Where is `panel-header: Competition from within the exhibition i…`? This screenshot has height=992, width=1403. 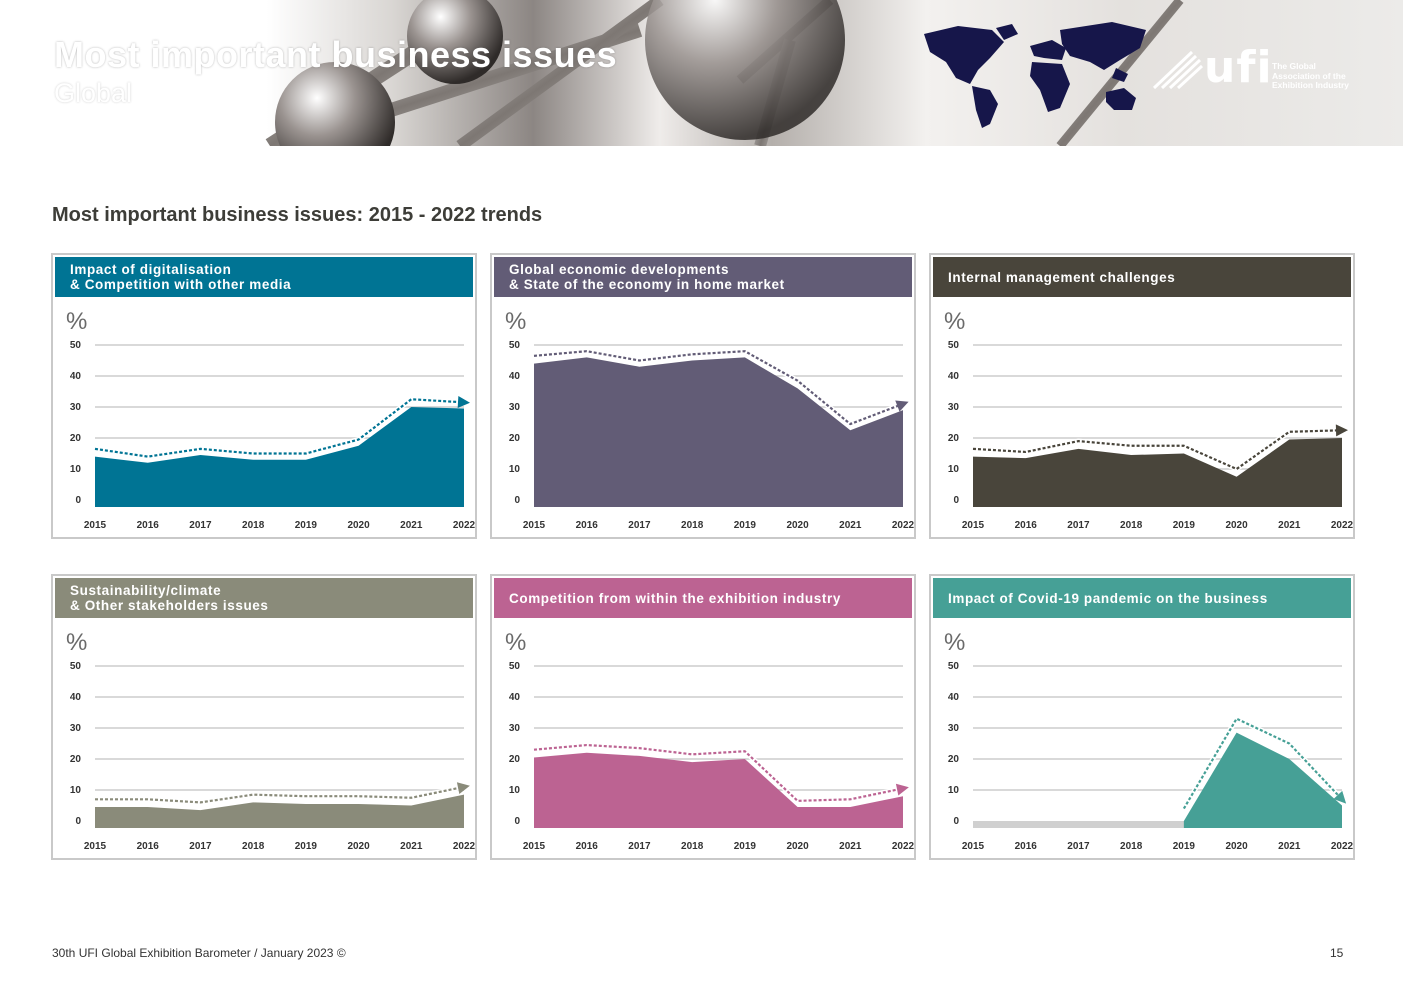 panel-header: Competition from within the exhibition i… is located at coordinates (703, 598).